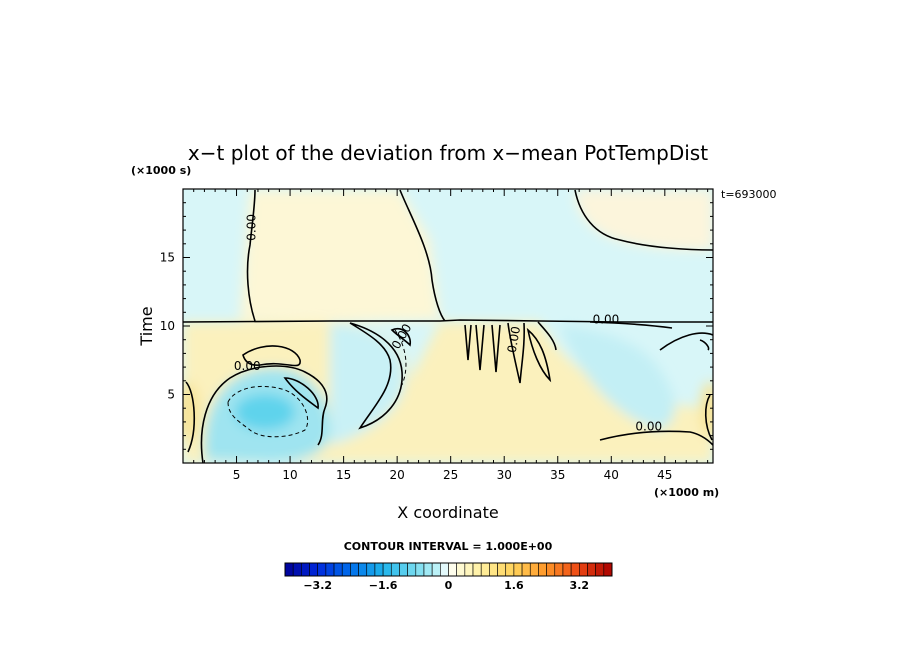 The width and height of the screenshot is (904, 654). Describe the element at coordinates (611, 475) in the screenshot. I see `x-tick-label: 40` at that location.